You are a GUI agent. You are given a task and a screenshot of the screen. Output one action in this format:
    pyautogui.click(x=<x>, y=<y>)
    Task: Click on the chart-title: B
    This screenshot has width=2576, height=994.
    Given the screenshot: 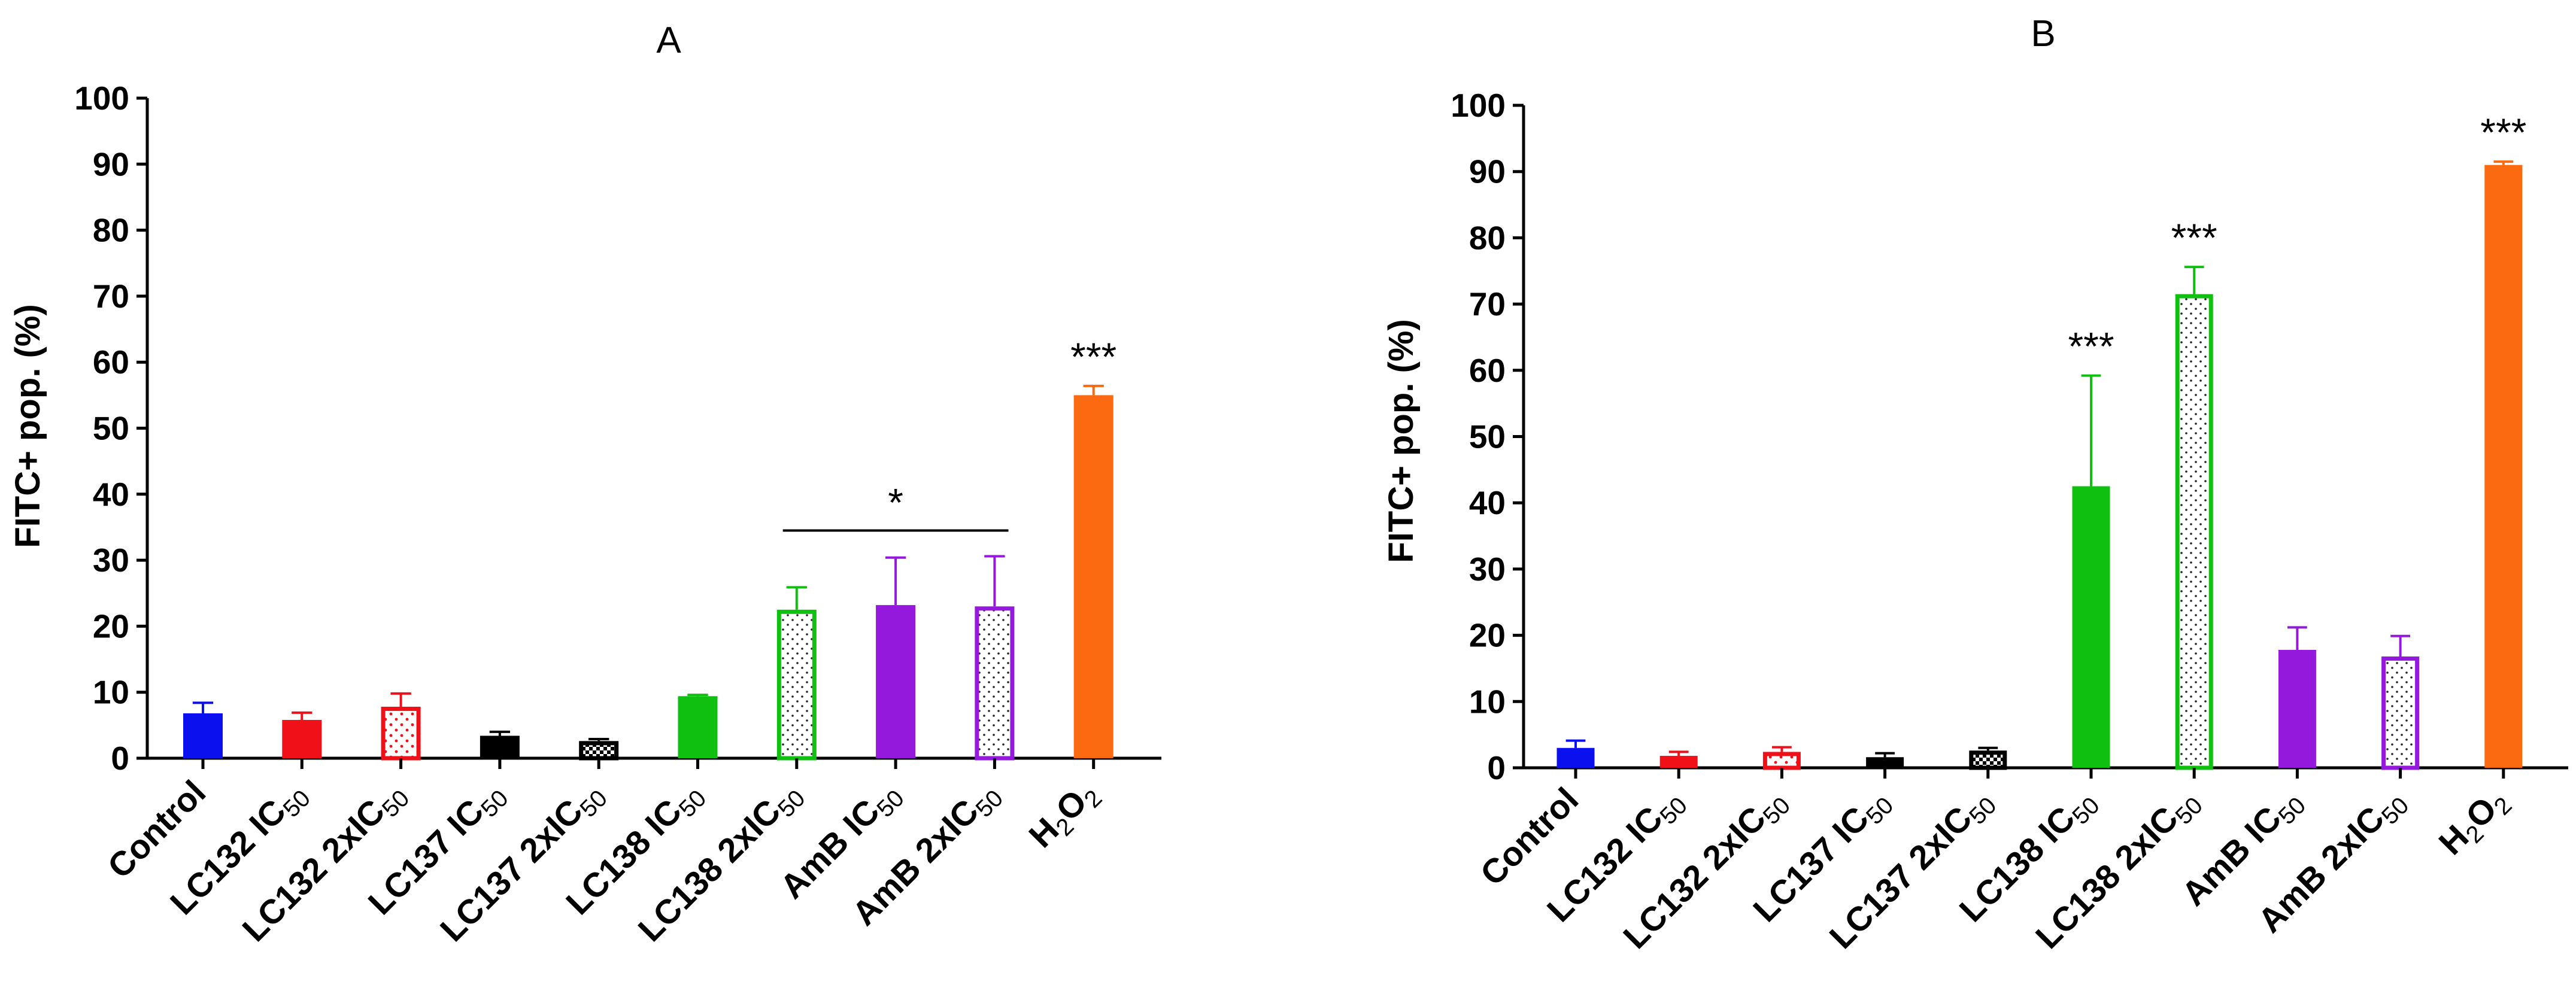 What is the action you would take?
    pyautogui.click(x=2043, y=33)
    